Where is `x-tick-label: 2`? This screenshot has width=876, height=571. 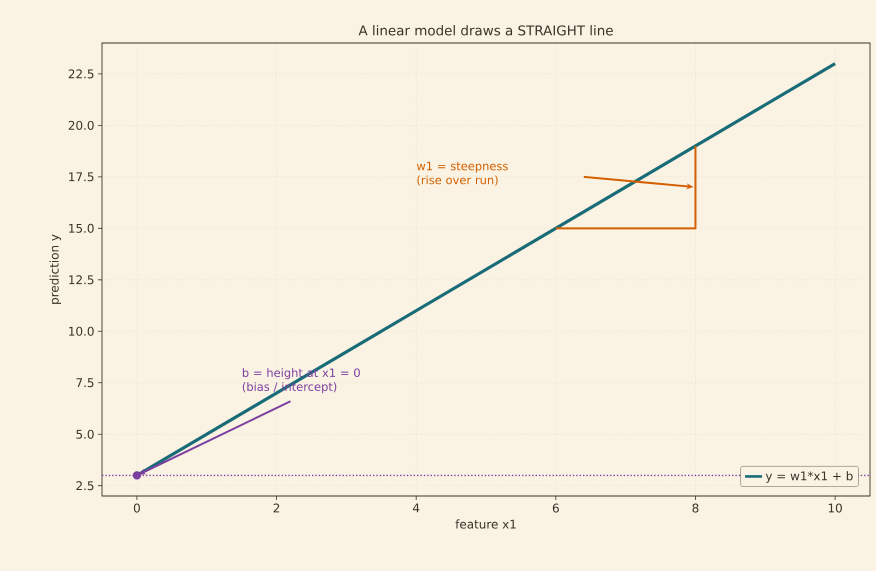
x-tick-label: 2 is located at coordinates (277, 508).